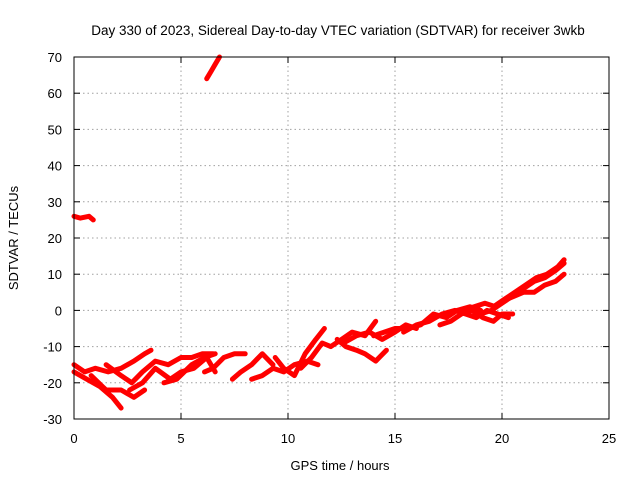 Image resolution: width=640 pixels, height=480 pixels. I want to click on y-tick-label: 30, so click(55, 202).